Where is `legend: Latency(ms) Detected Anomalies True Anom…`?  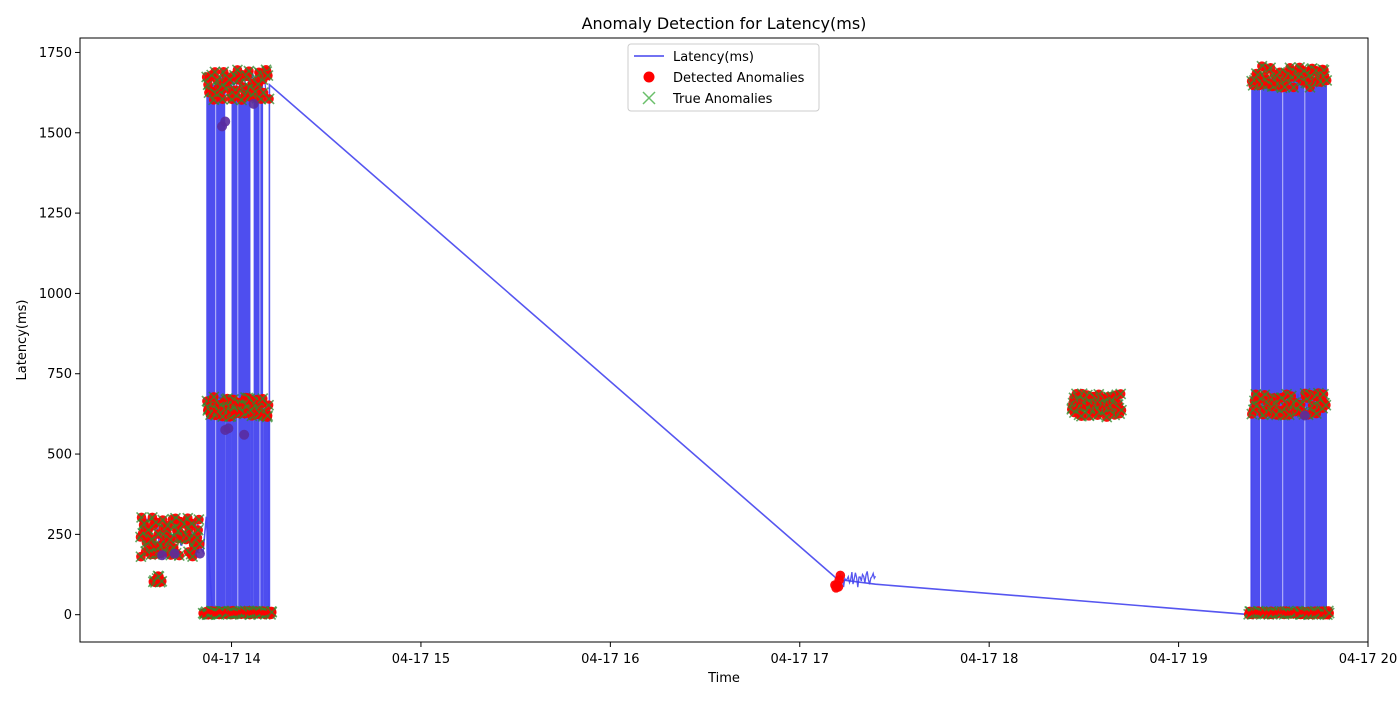 legend: Latency(ms) Detected Anomalies True Anom… is located at coordinates (723, 77).